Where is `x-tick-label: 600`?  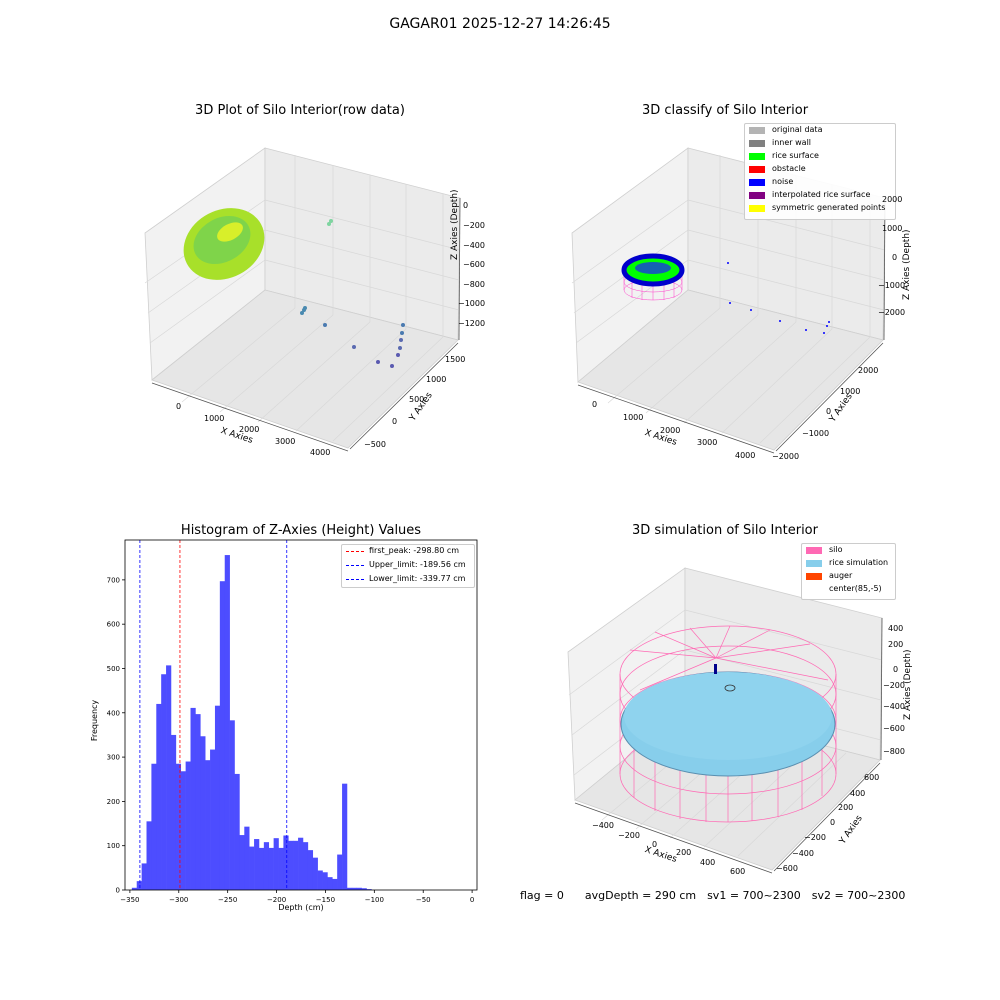 x-tick-label: 600 is located at coordinates (738, 871).